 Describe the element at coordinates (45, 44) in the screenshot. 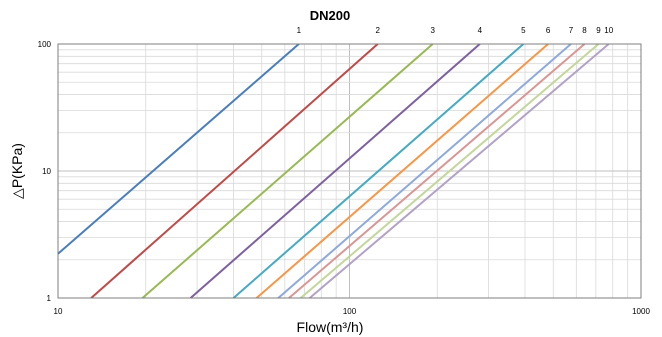

I see `y-tick-label: 100` at that location.